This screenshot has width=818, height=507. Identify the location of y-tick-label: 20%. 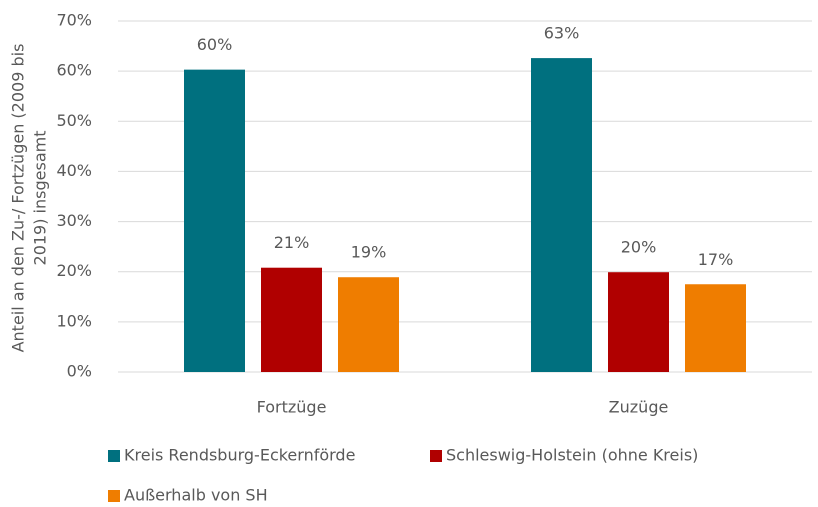
(74, 270).